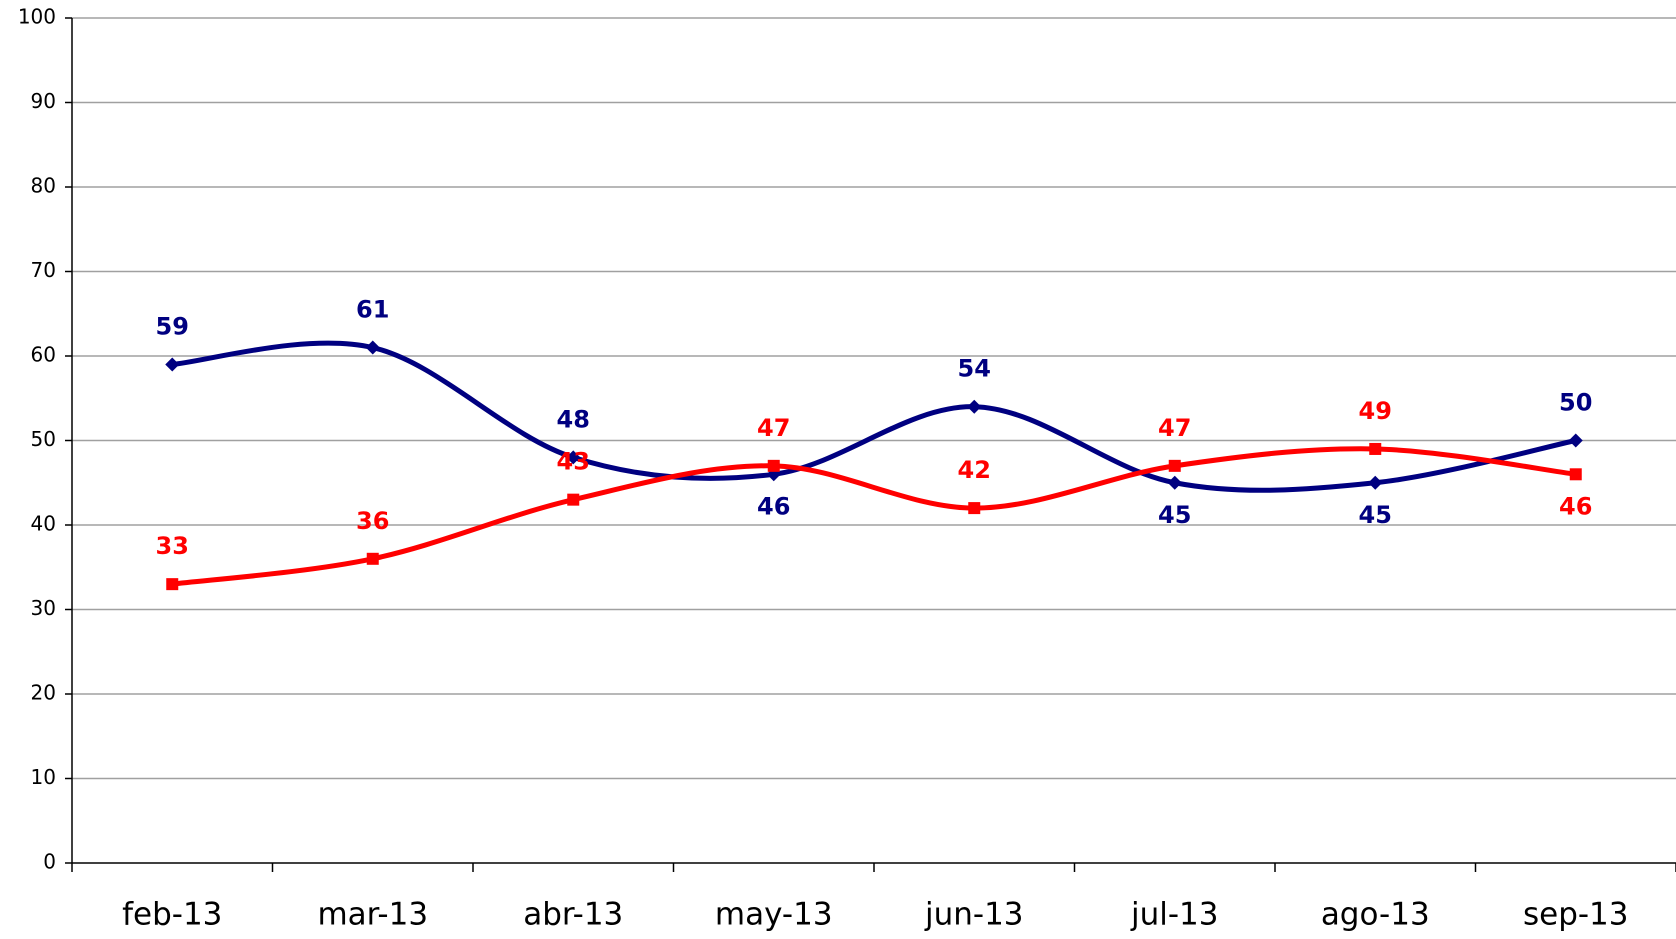  Describe the element at coordinates (372, 915) in the screenshot. I see `x-tick-label: mar-13` at that location.